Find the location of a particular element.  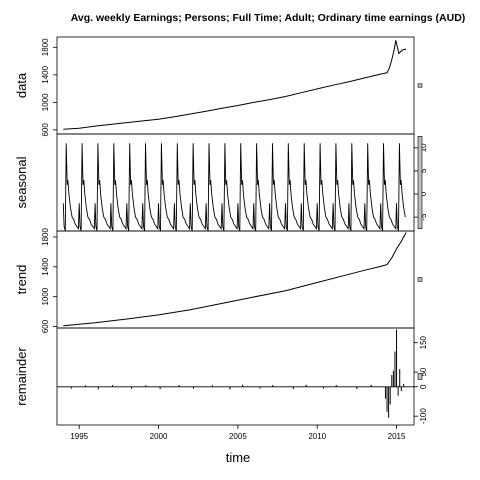

y-axis-label-trend: trend is located at coordinates (21, 280).